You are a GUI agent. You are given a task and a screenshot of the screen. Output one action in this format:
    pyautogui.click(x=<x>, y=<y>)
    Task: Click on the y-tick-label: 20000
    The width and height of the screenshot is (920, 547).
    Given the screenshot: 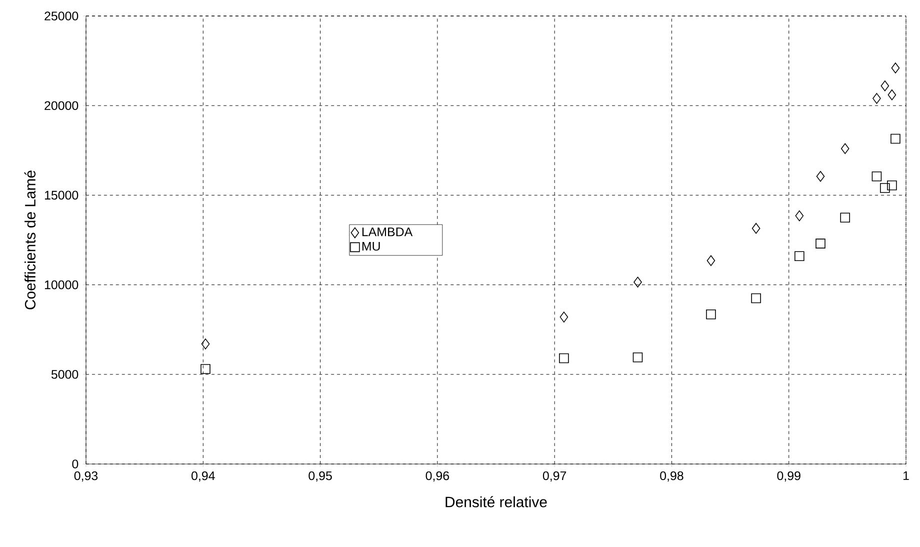 What is the action you would take?
    pyautogui.click(x=61, y=105)
    